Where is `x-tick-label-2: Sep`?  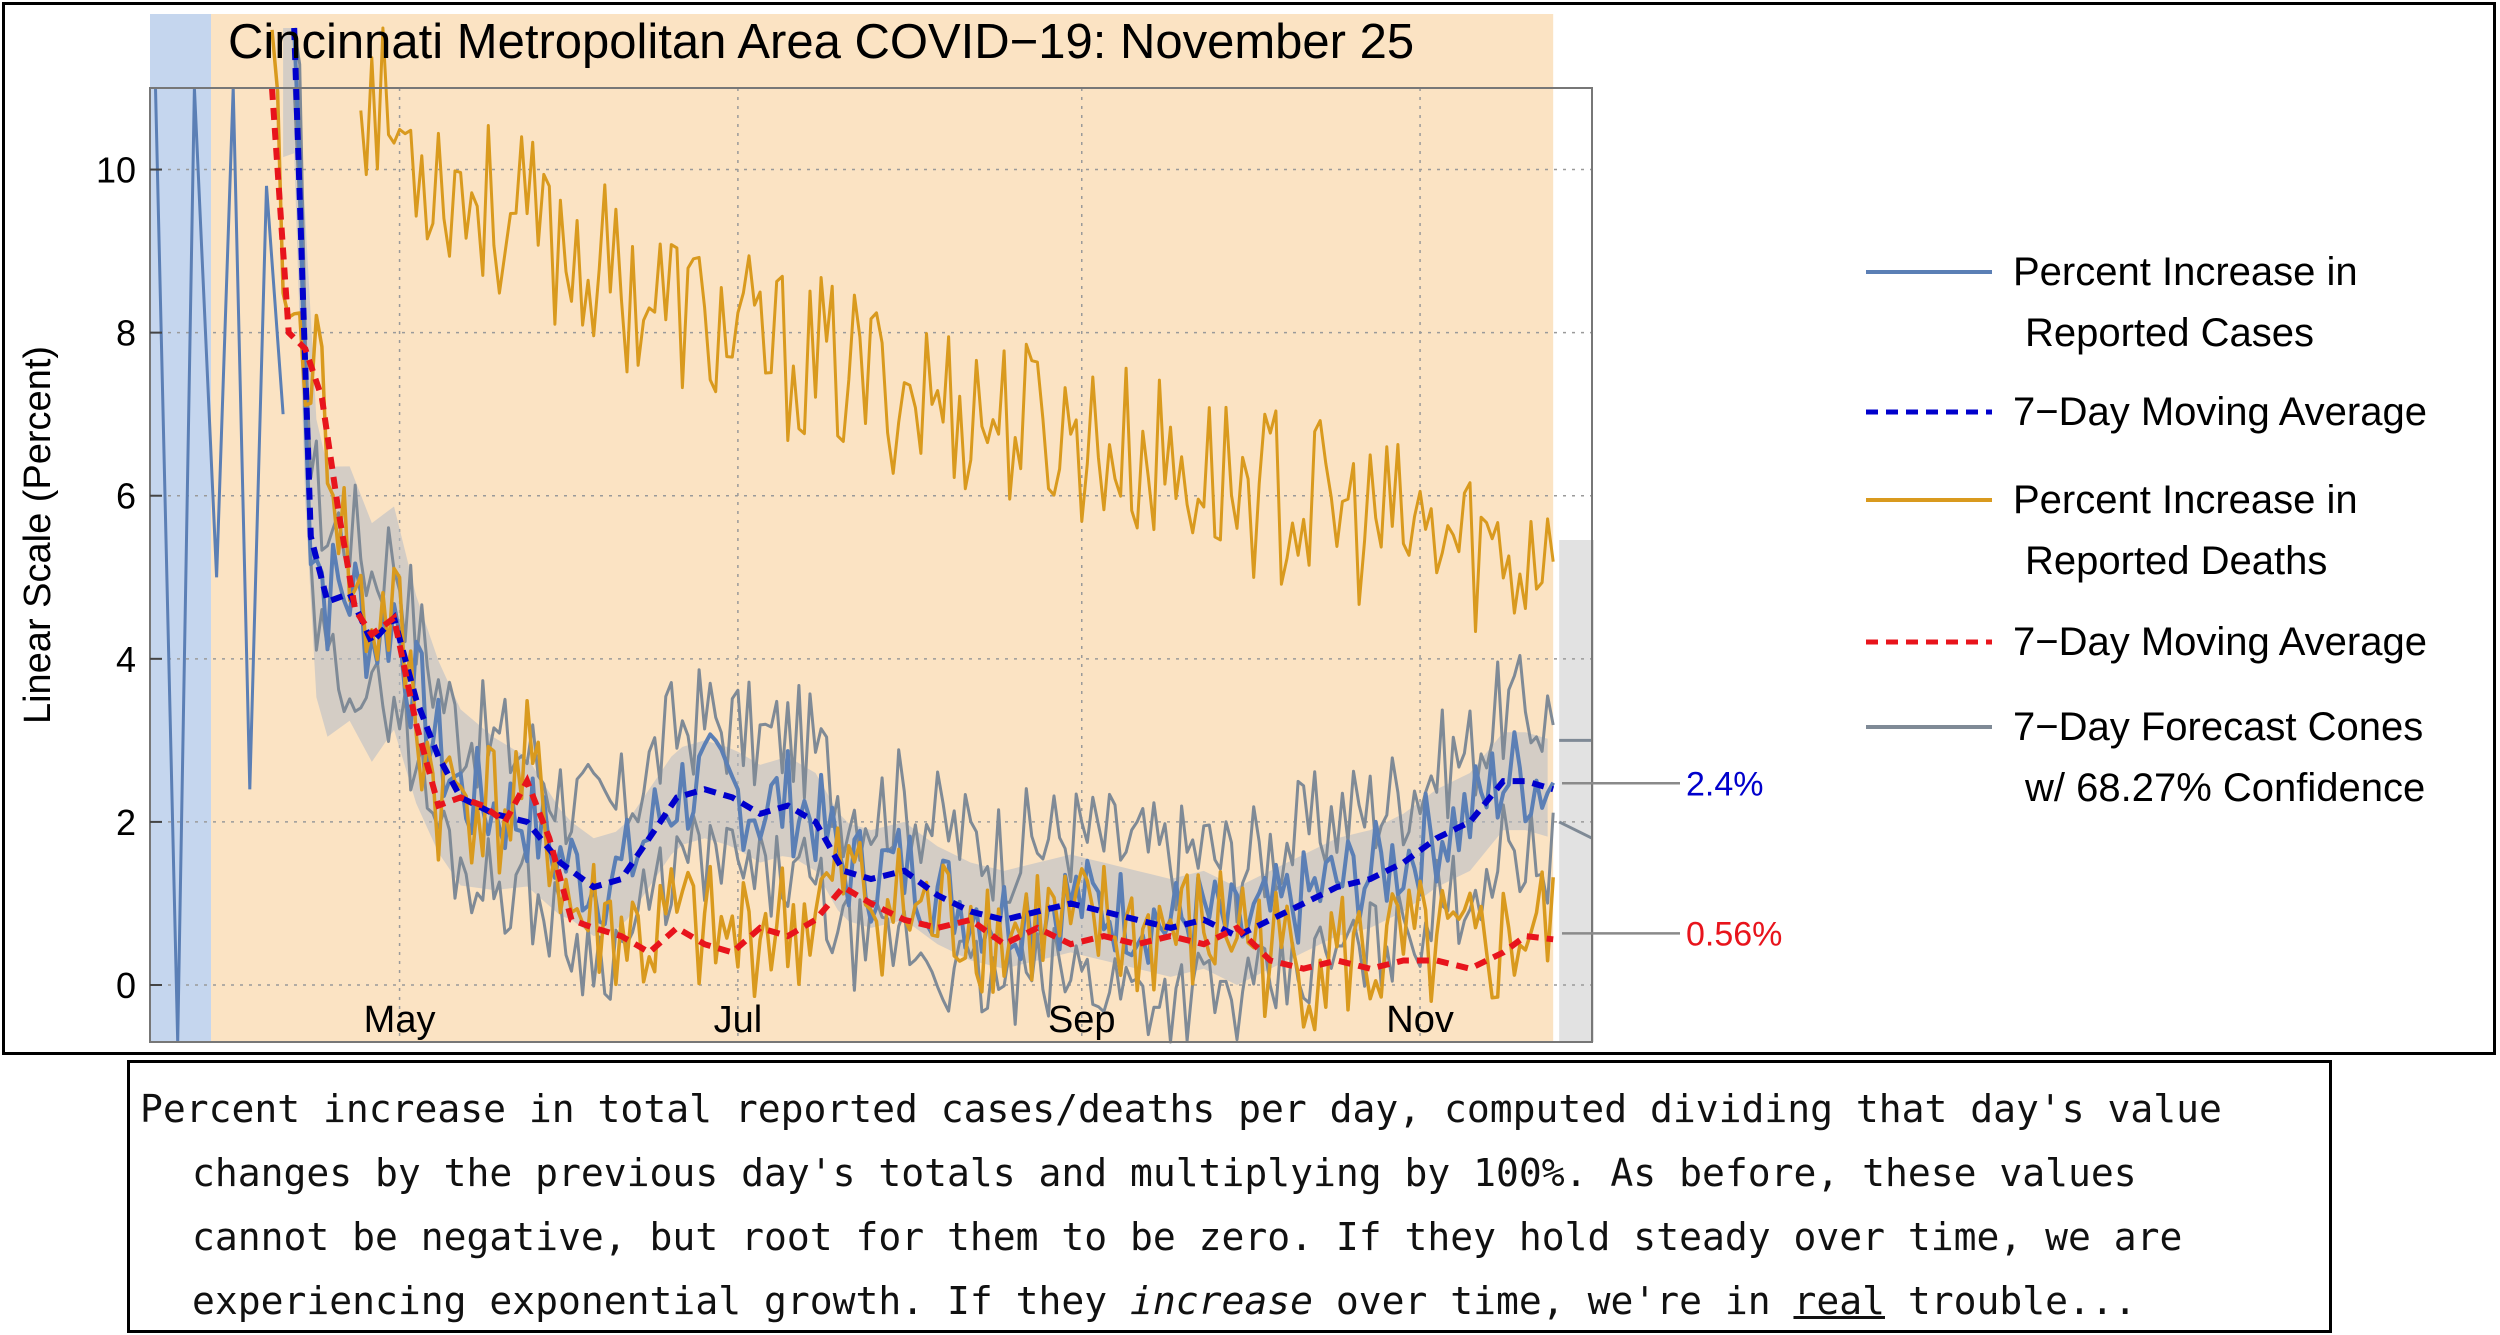
x-tick-label-2: Sep is located at coordinates (1082, 1020).